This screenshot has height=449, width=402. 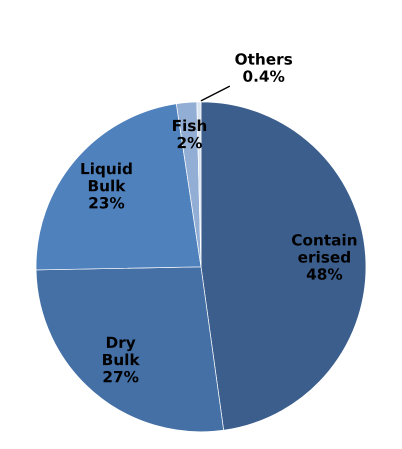 What do you see at coordinates (324, 248) in the screenshot?
I see `slice-label: Contain erised` at bounding box center [324, 248].